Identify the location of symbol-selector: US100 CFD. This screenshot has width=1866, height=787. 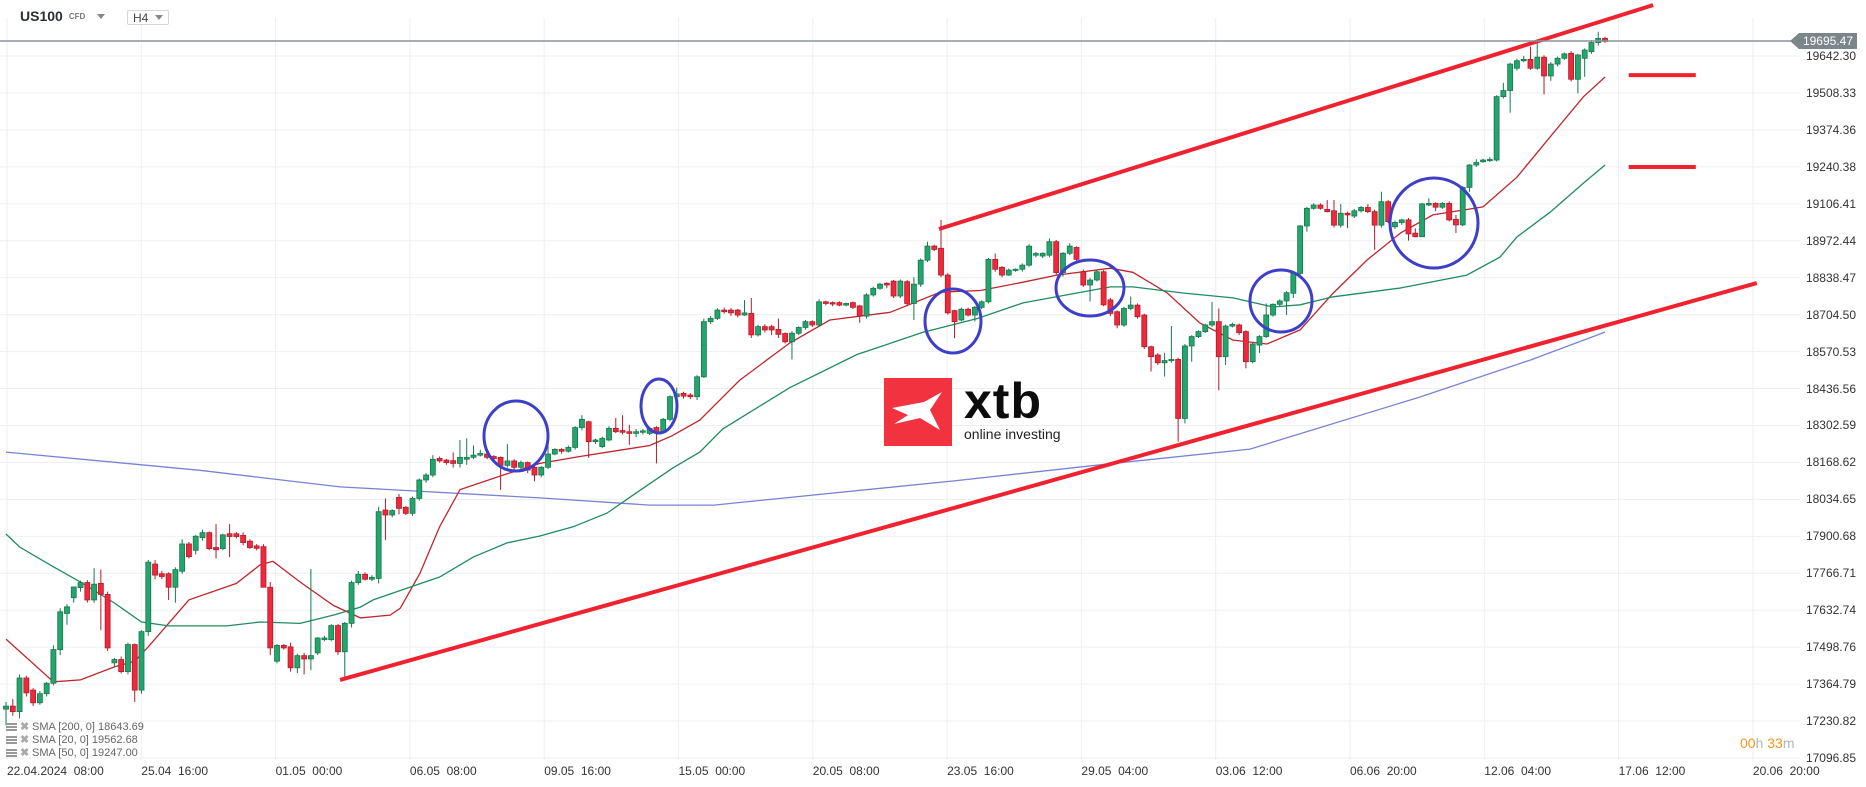
(63, 16).